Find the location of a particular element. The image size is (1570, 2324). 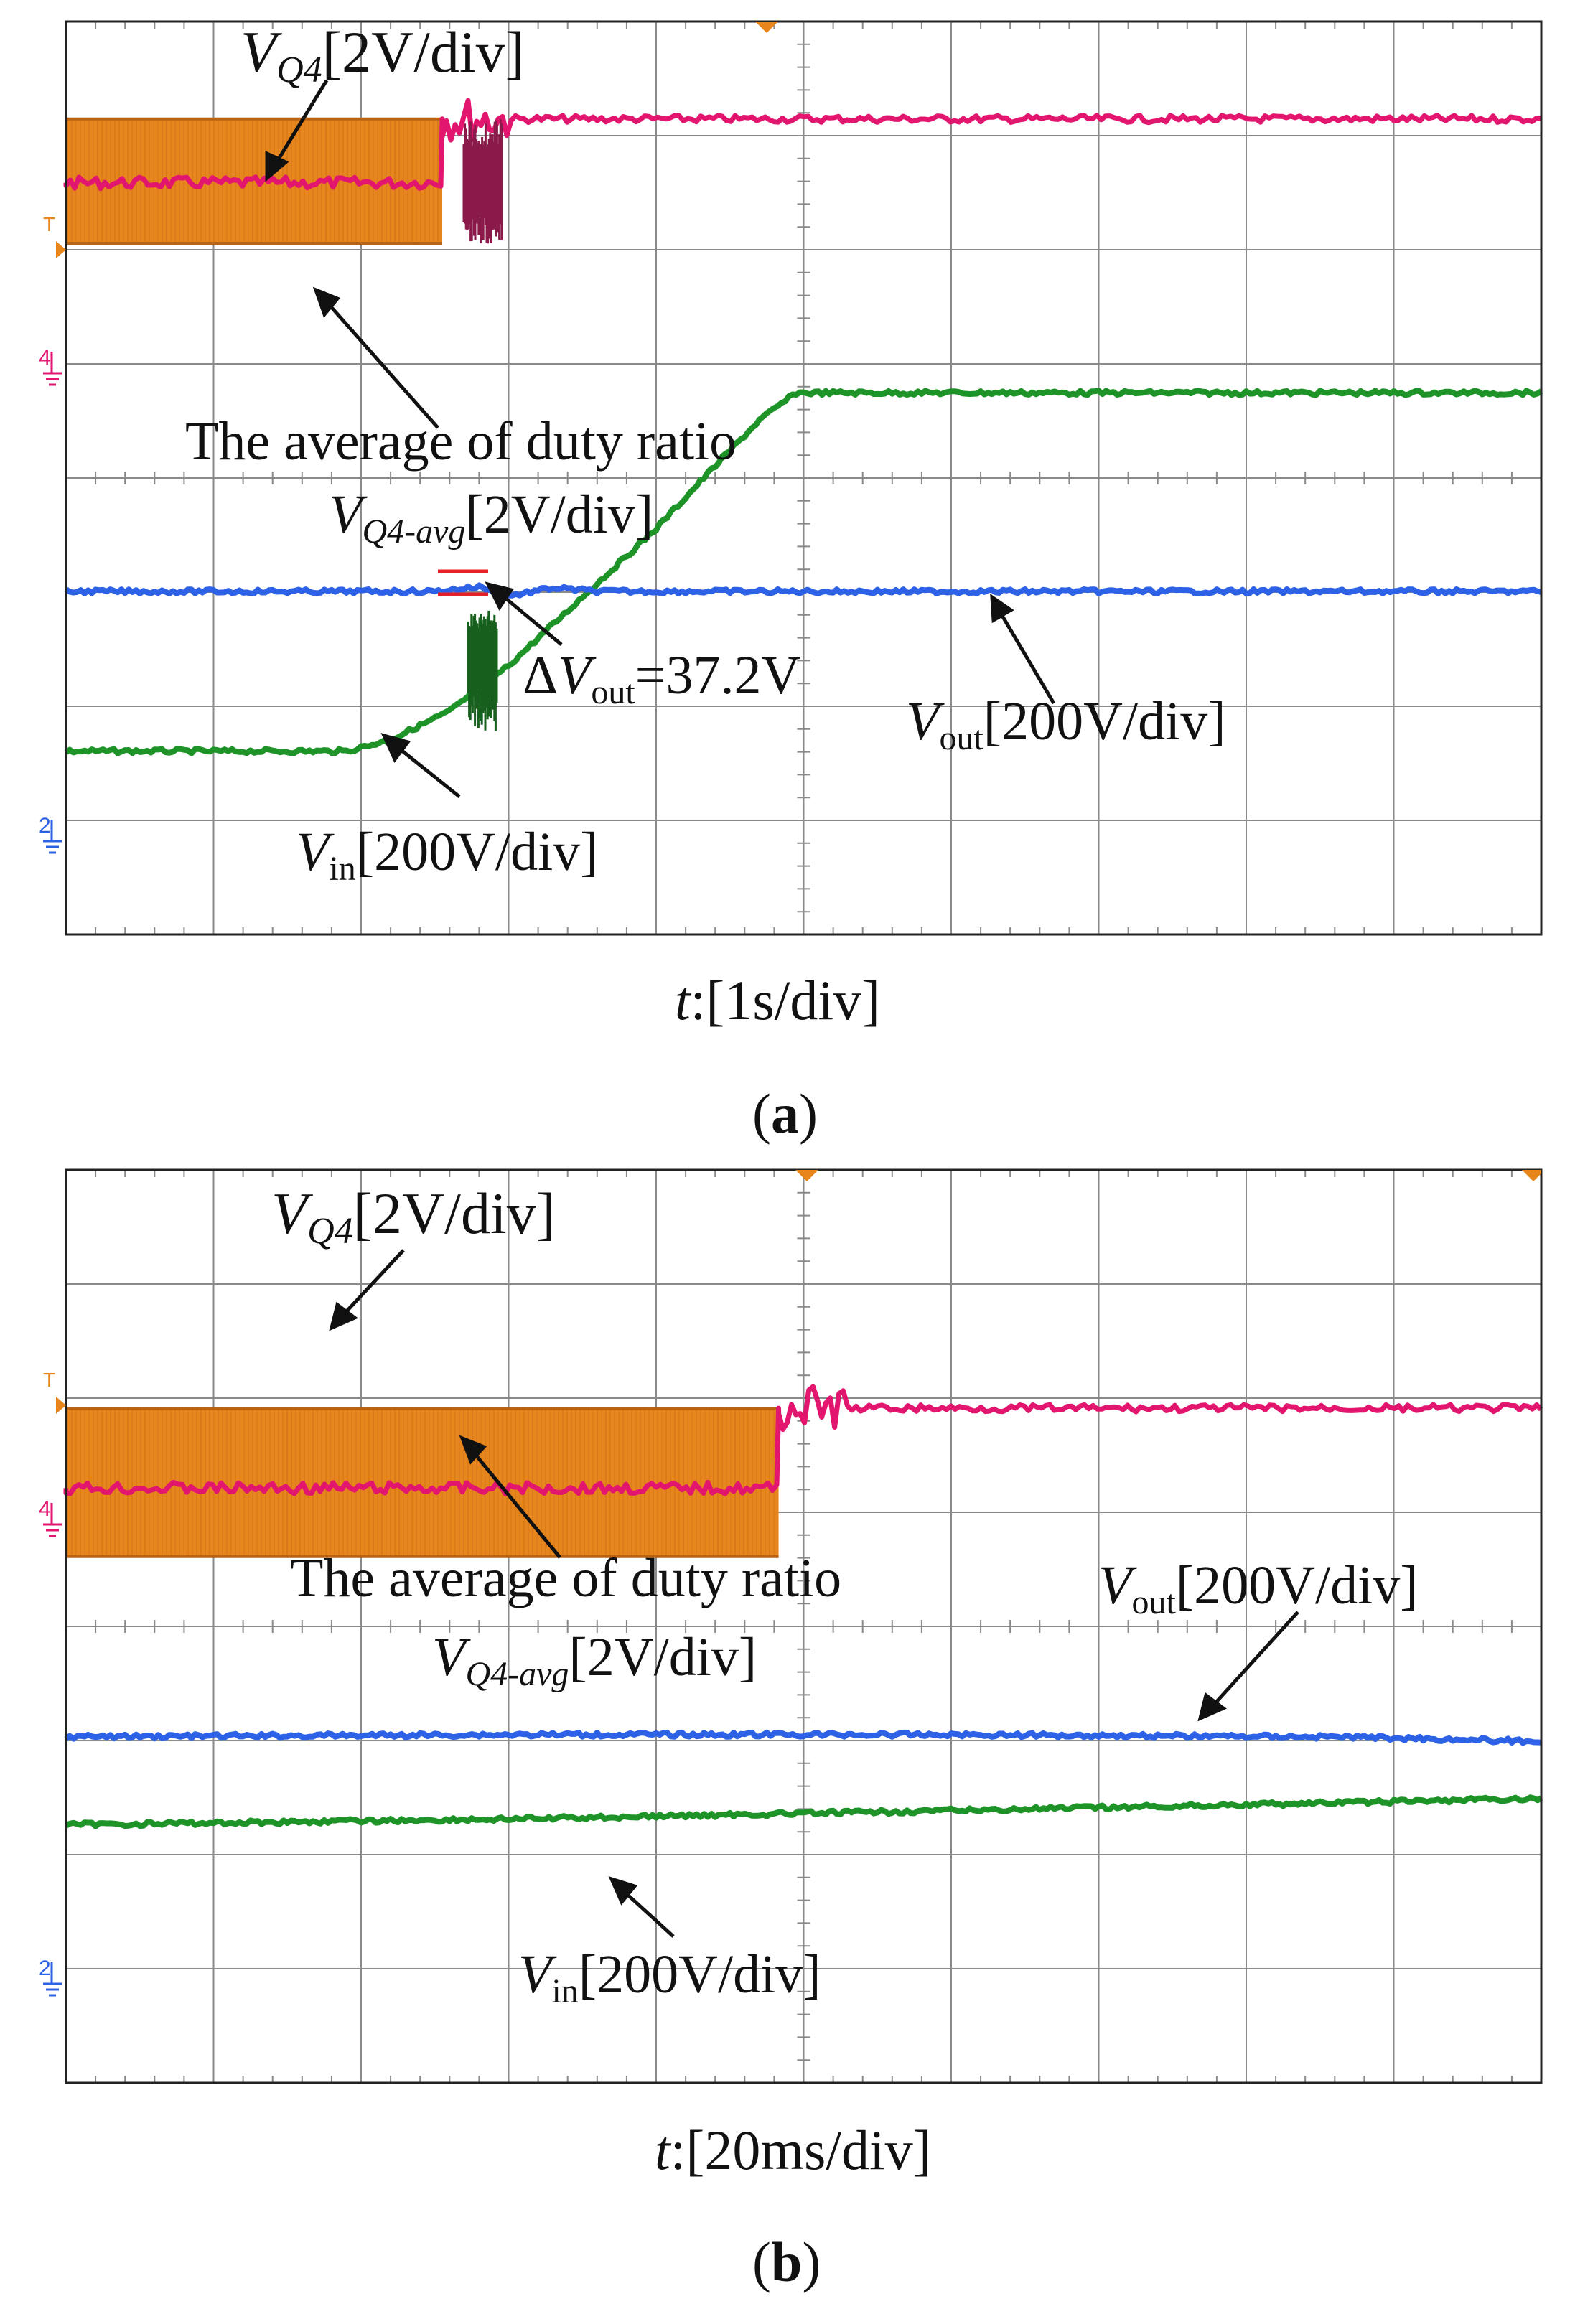

arrow-delta-a-head is located at coordinates (500, 596).